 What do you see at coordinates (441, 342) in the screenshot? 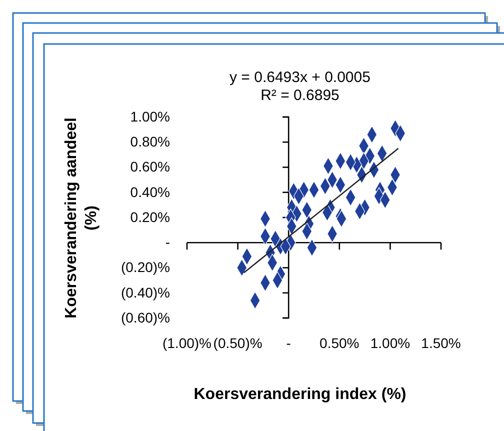
I see `x-tick-label: 1.50%` at bounding box center [441, 342].